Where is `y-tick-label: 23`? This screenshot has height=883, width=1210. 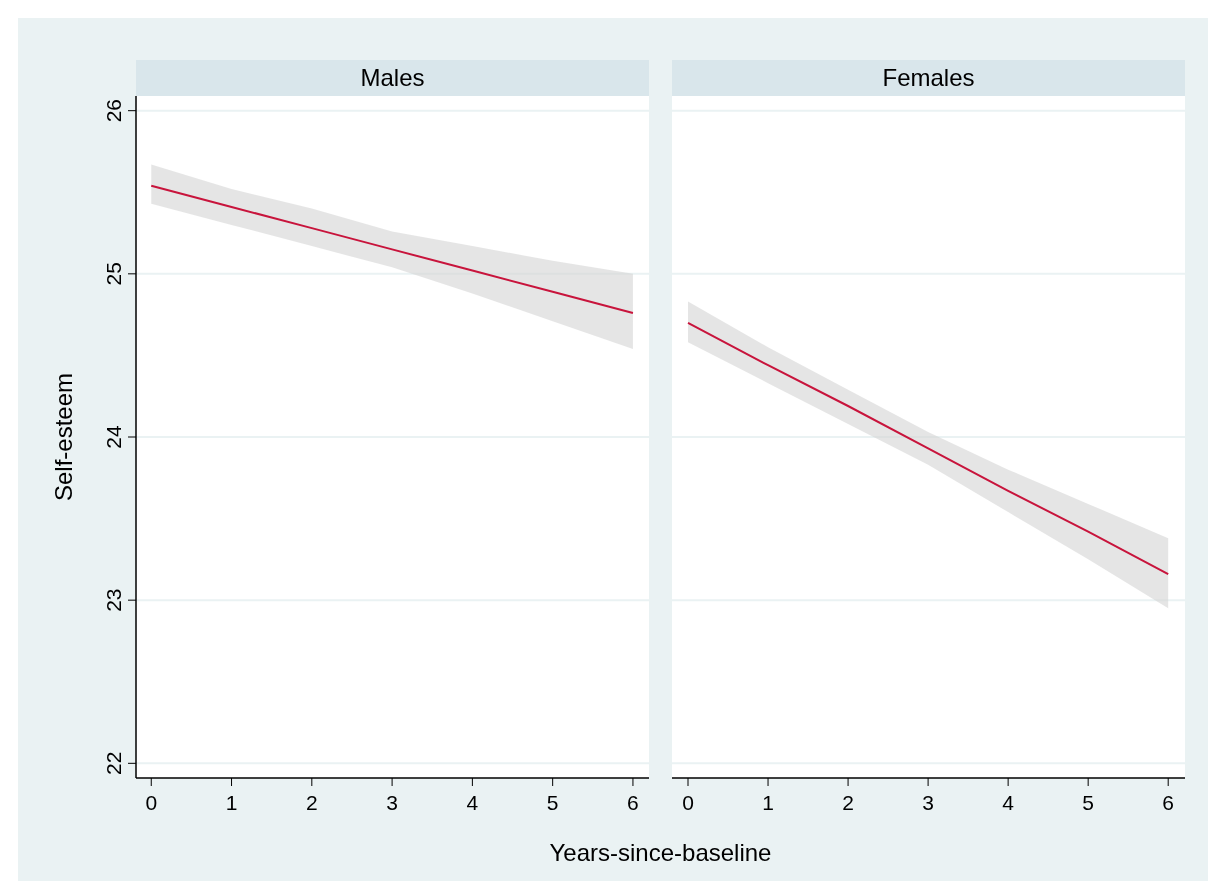 y-tick-label: 23 is located at coordinates (113, 600).